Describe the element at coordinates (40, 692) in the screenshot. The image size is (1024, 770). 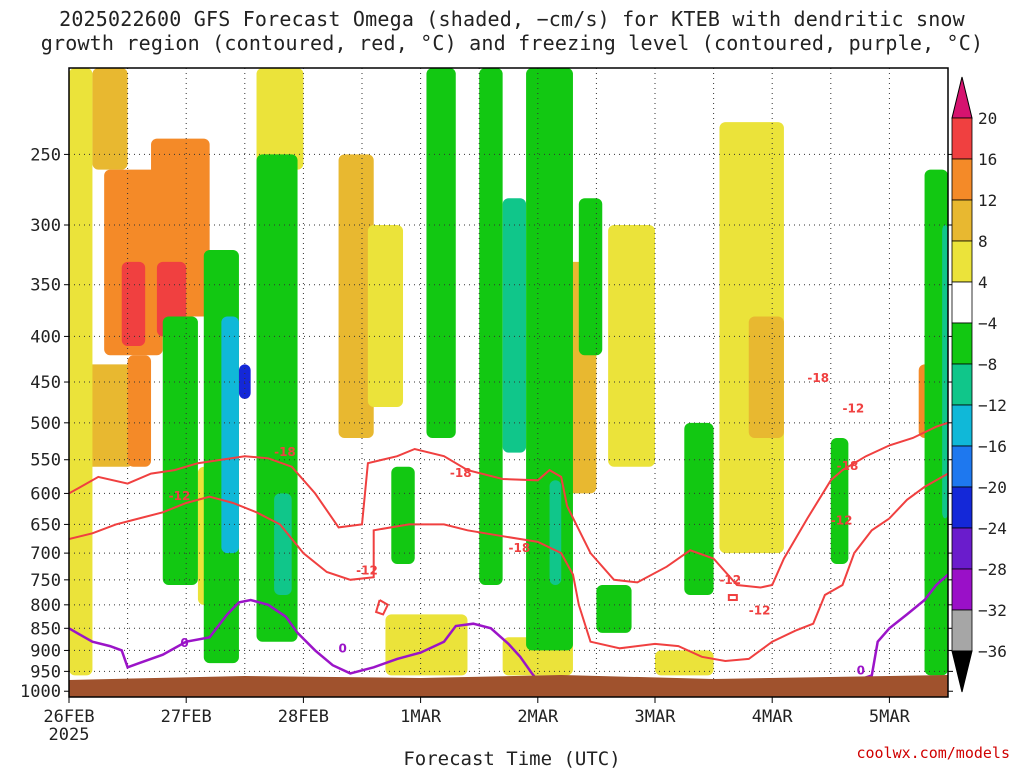
I see `y-tick-label: 1000` at that location.